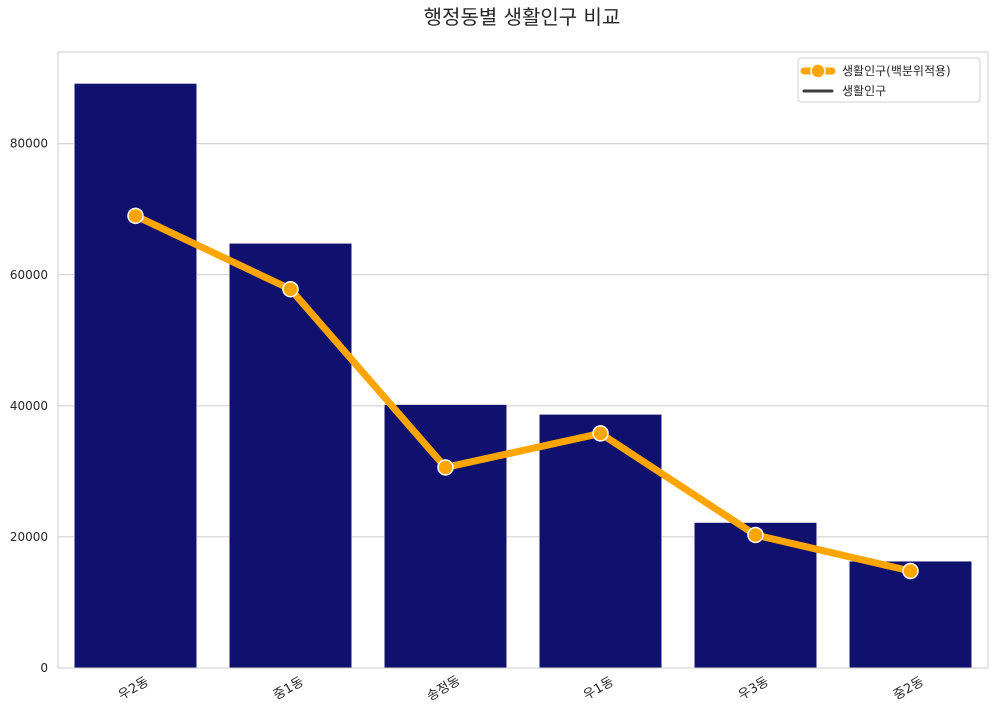 This screenshot has width=1001, height=722. Describe the element at coordinates (753, 688) in the screenshot. I see `x-tick-label: 우3동` at that location.